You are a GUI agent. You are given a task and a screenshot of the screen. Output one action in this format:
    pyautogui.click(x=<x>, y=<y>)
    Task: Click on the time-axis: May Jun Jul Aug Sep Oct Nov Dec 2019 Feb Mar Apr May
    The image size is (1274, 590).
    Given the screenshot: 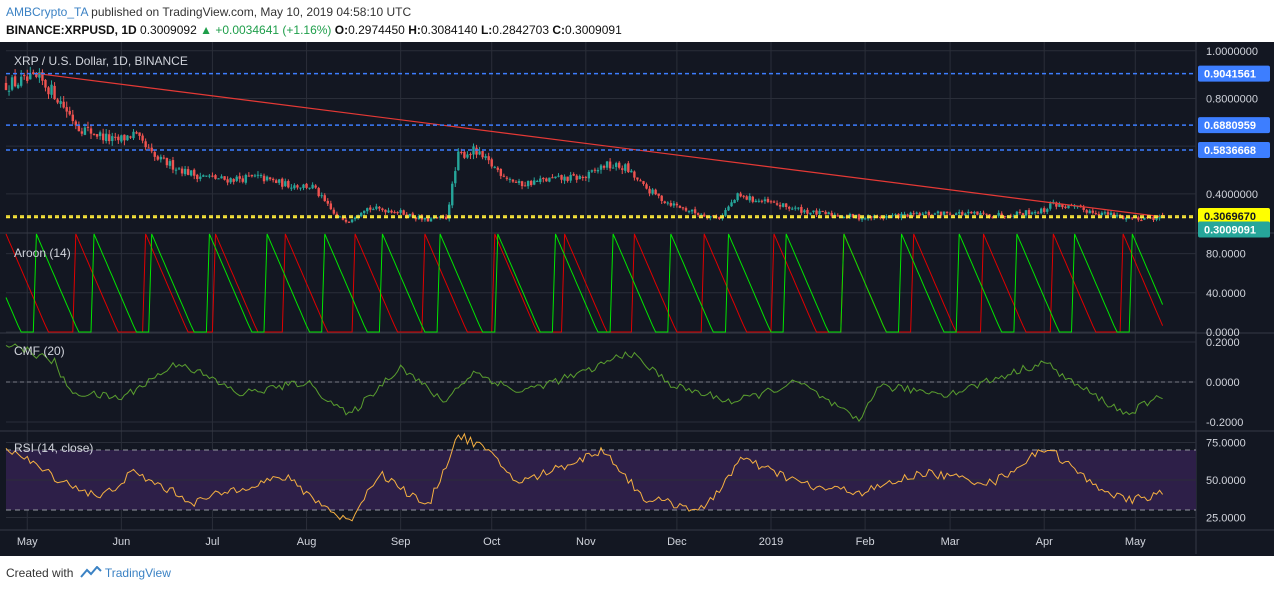 What is the action you would take?
    pyautogui.click(x=581, y=542)
    